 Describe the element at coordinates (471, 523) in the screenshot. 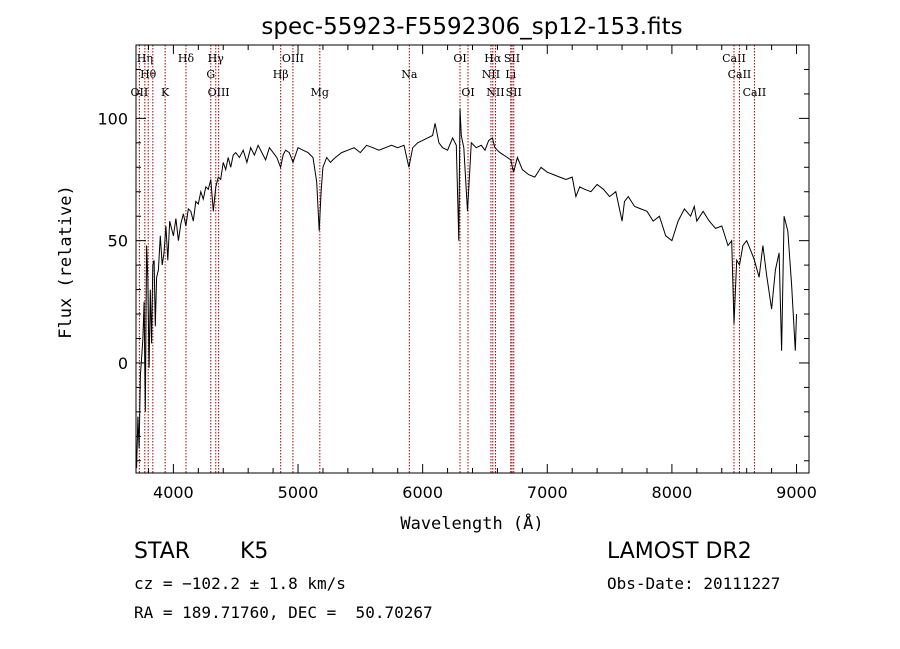

I see `x-axis-label: Wavelength (Å)` at that location.